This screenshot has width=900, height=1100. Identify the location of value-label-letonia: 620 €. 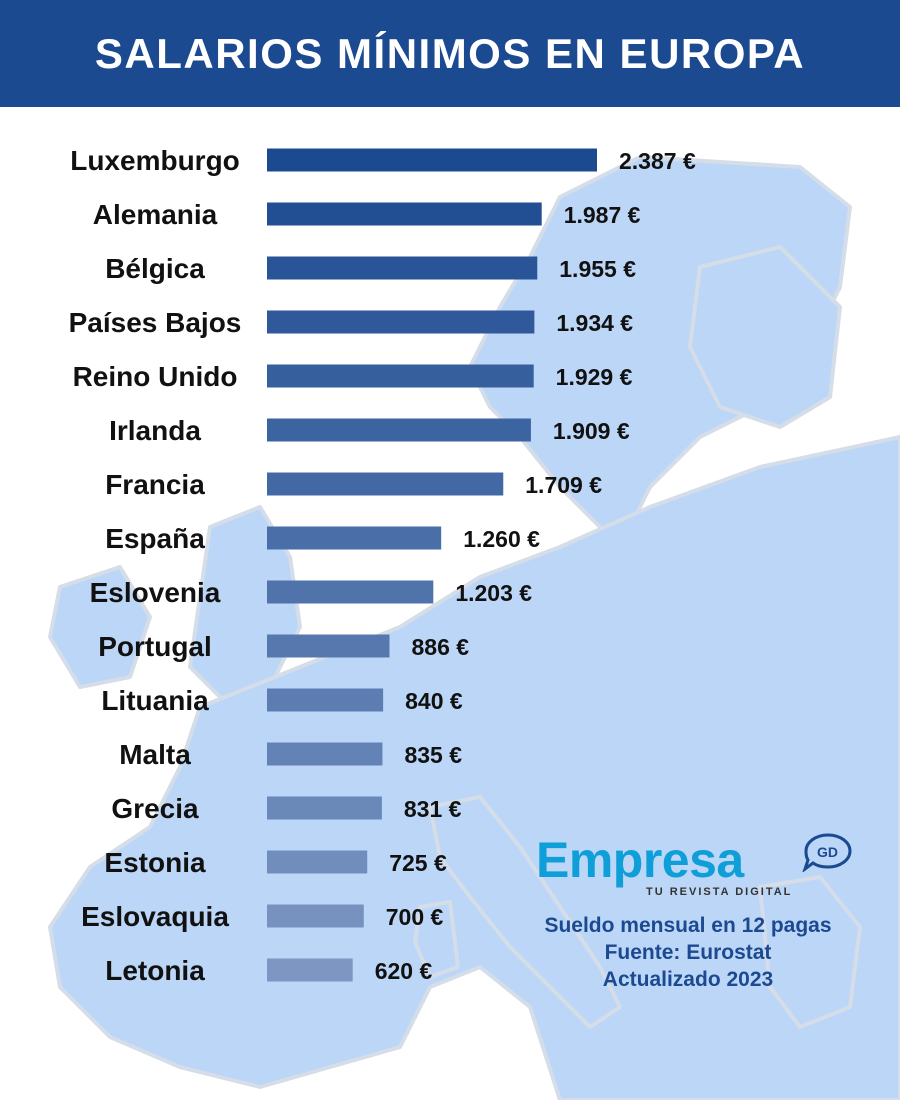
(404, 971).